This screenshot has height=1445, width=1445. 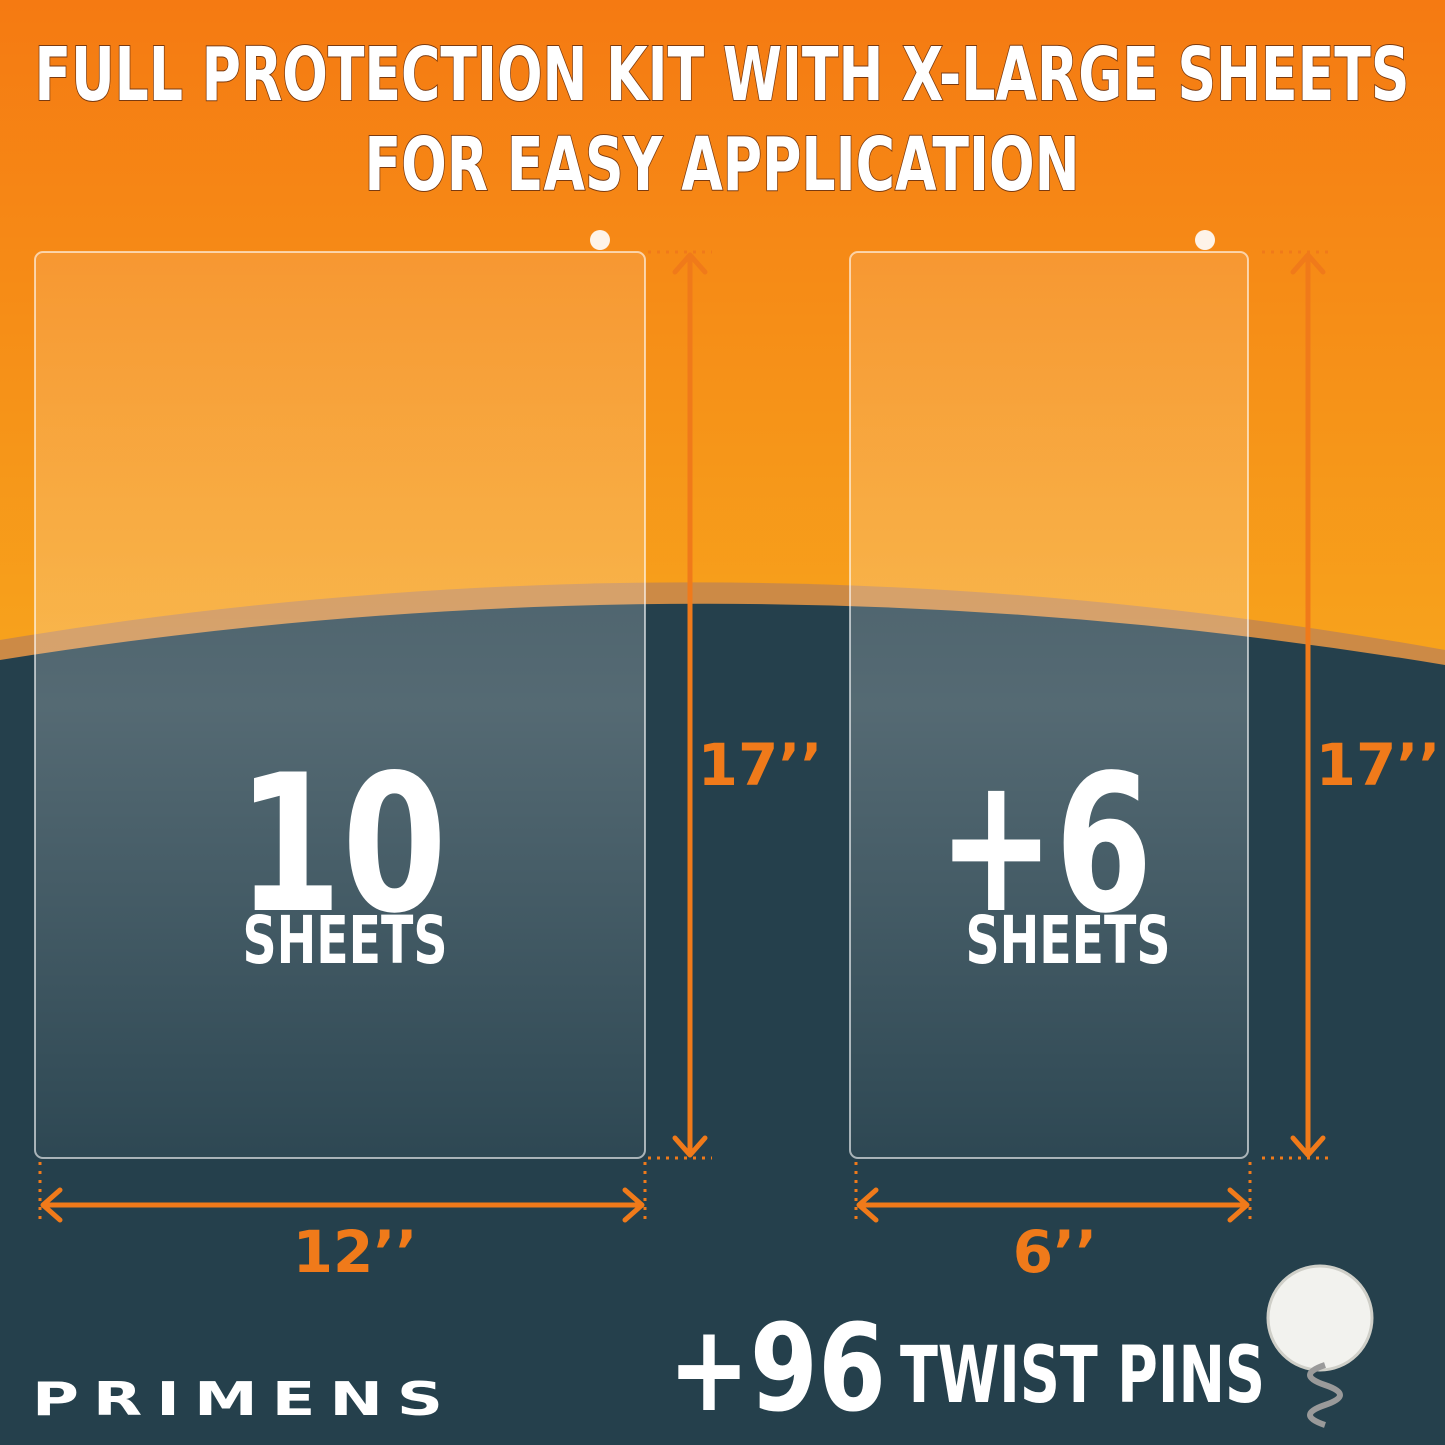 I want to click on sheet-count: 10, so click(x=342, y=844).